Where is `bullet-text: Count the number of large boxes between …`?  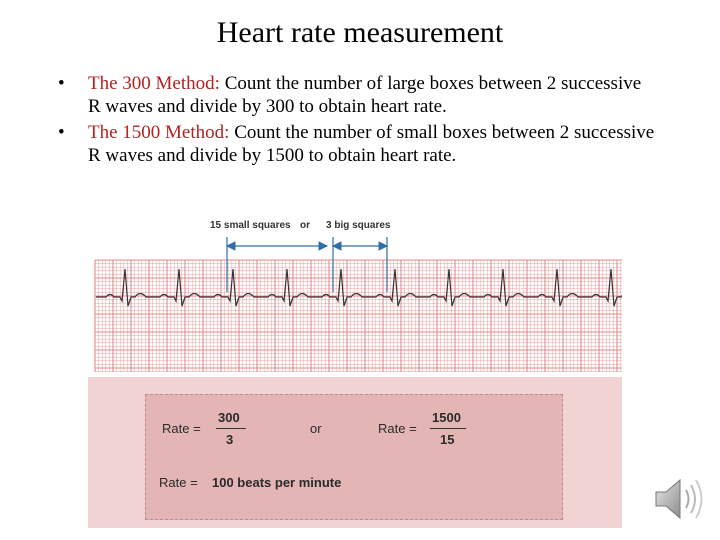
bullet-text: Count the number of large boxes between … is located at coordinates (365, 95).